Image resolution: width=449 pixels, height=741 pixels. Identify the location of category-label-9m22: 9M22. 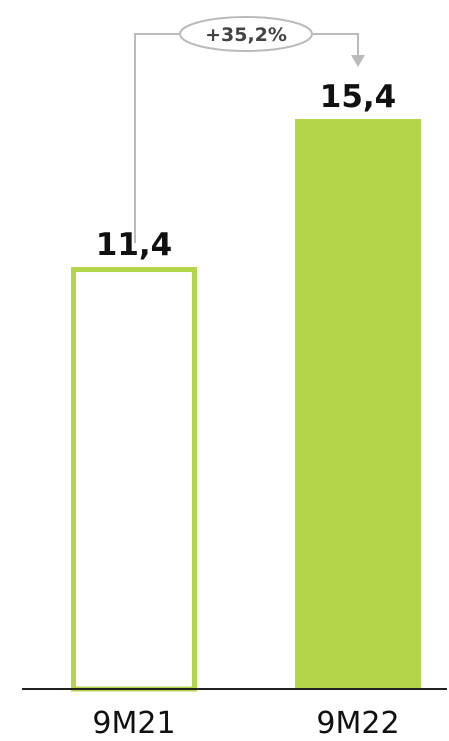
(357, 723).